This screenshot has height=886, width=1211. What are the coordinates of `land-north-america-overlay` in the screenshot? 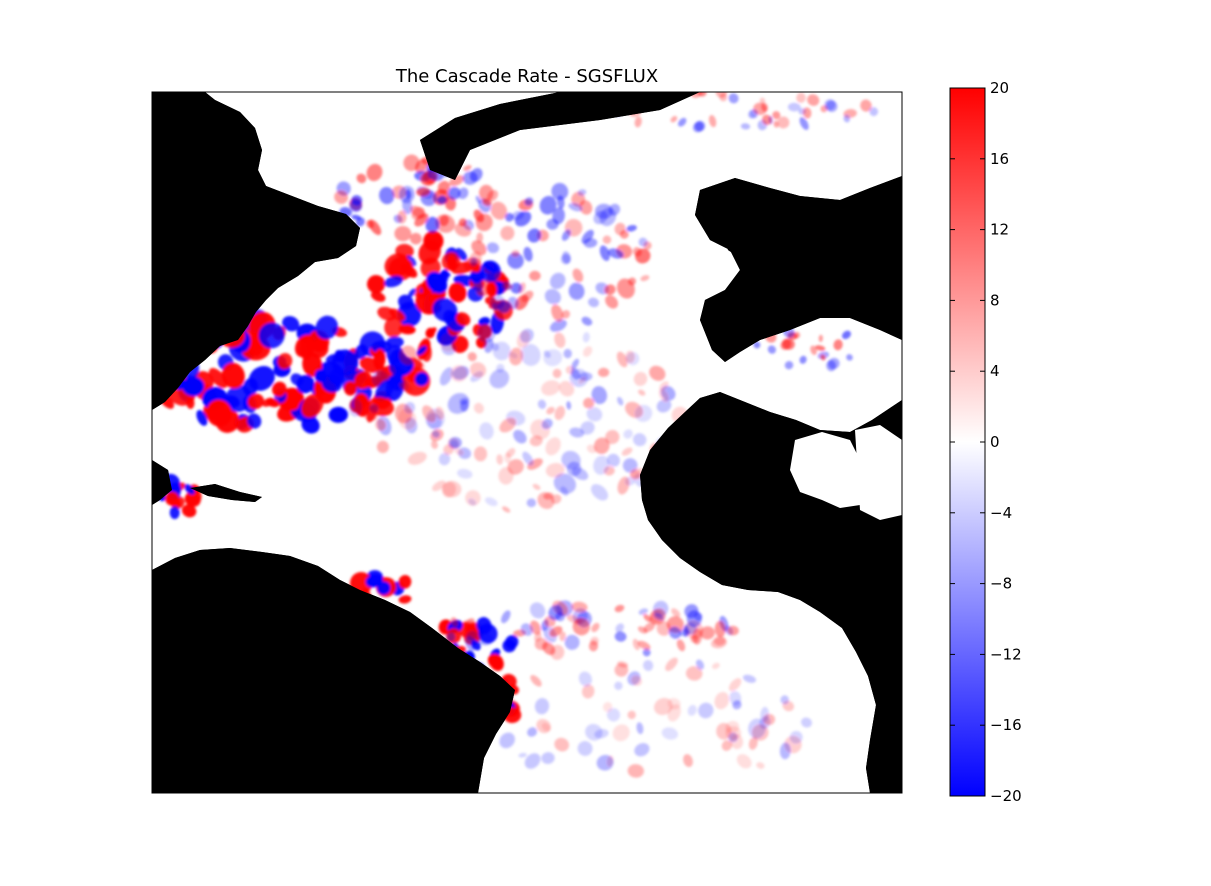 It's located at (256, 251).